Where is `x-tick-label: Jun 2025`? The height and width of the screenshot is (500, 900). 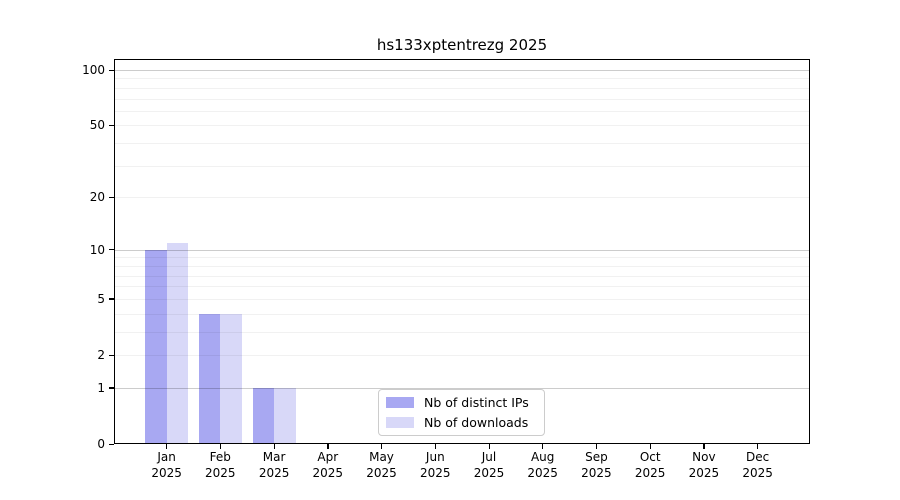 x-tick-label: Jun 2025 is located at coordinates (435, 465).